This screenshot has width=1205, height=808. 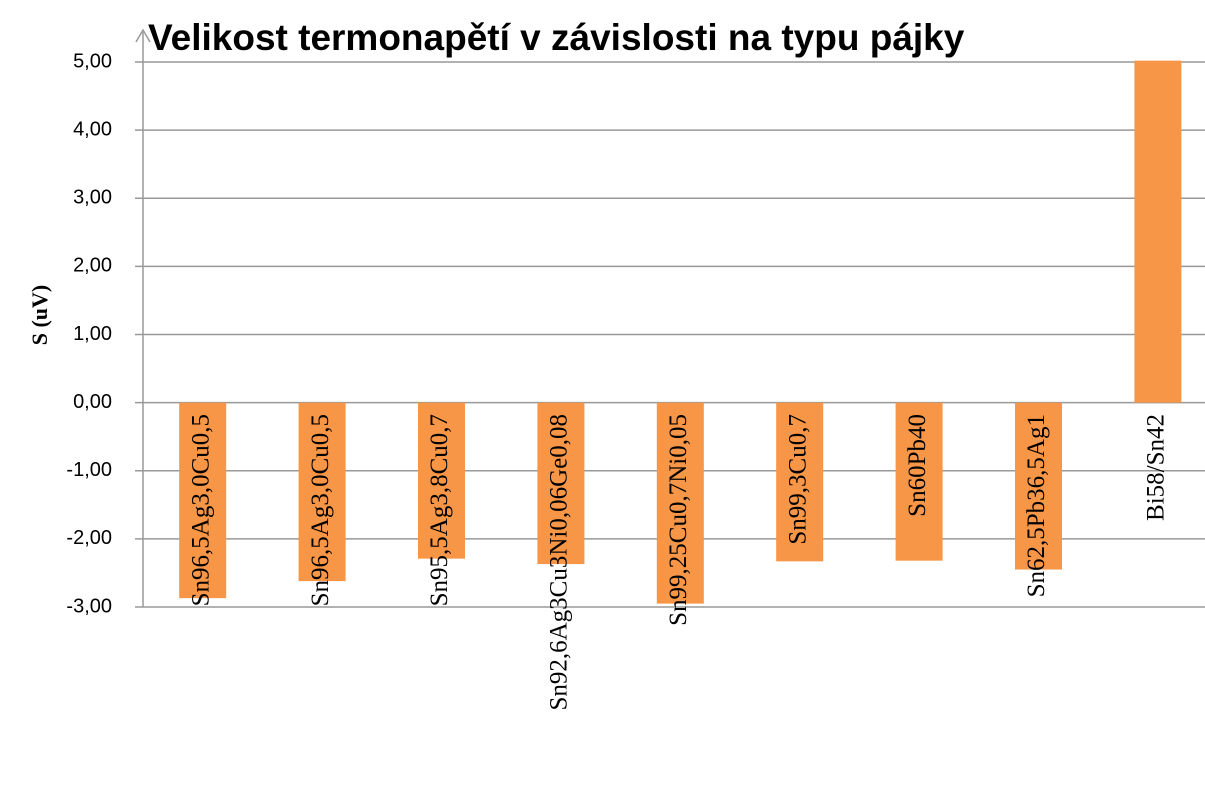 What do you see at coordinates (39, 315) in the screenshot?
I see `y-axis-label: S (uV)` at bounding box center [39, 315].